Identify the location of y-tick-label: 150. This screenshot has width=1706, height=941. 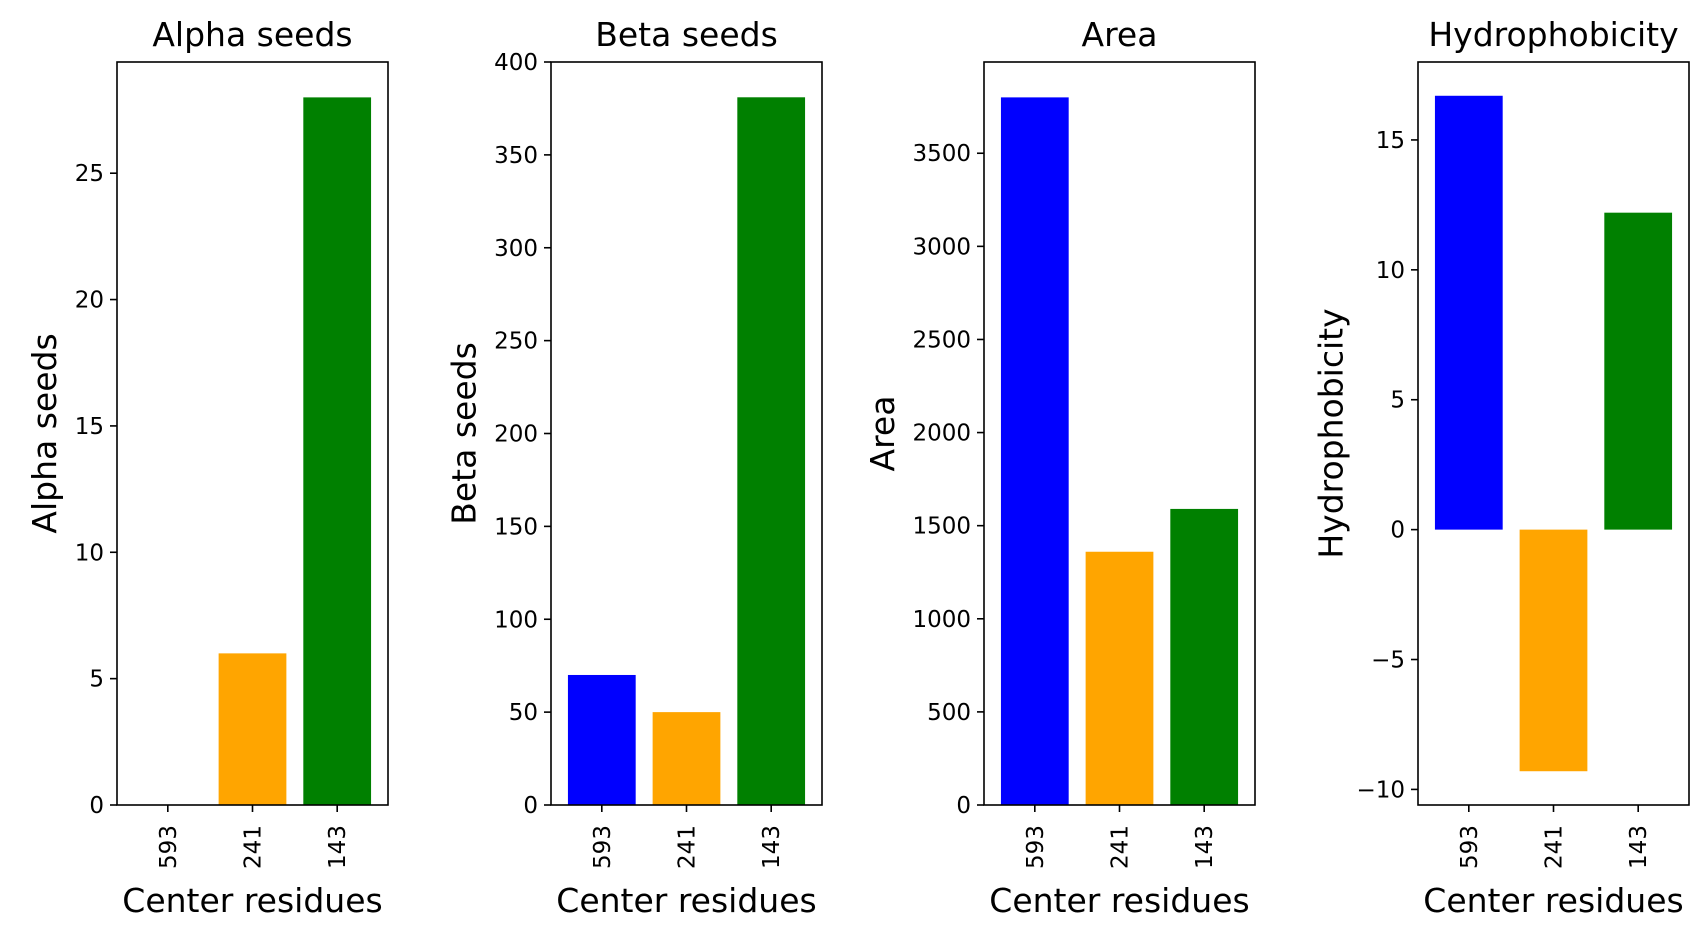
(516, 527).